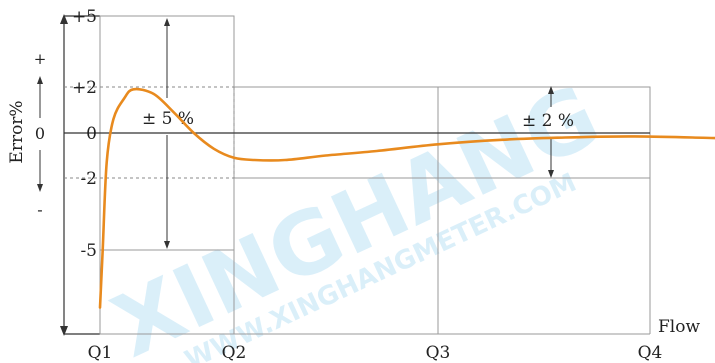  Describe the element at coordinates (234, 353) in the screenshot. I see `x-tick-label: Q2` at that location.